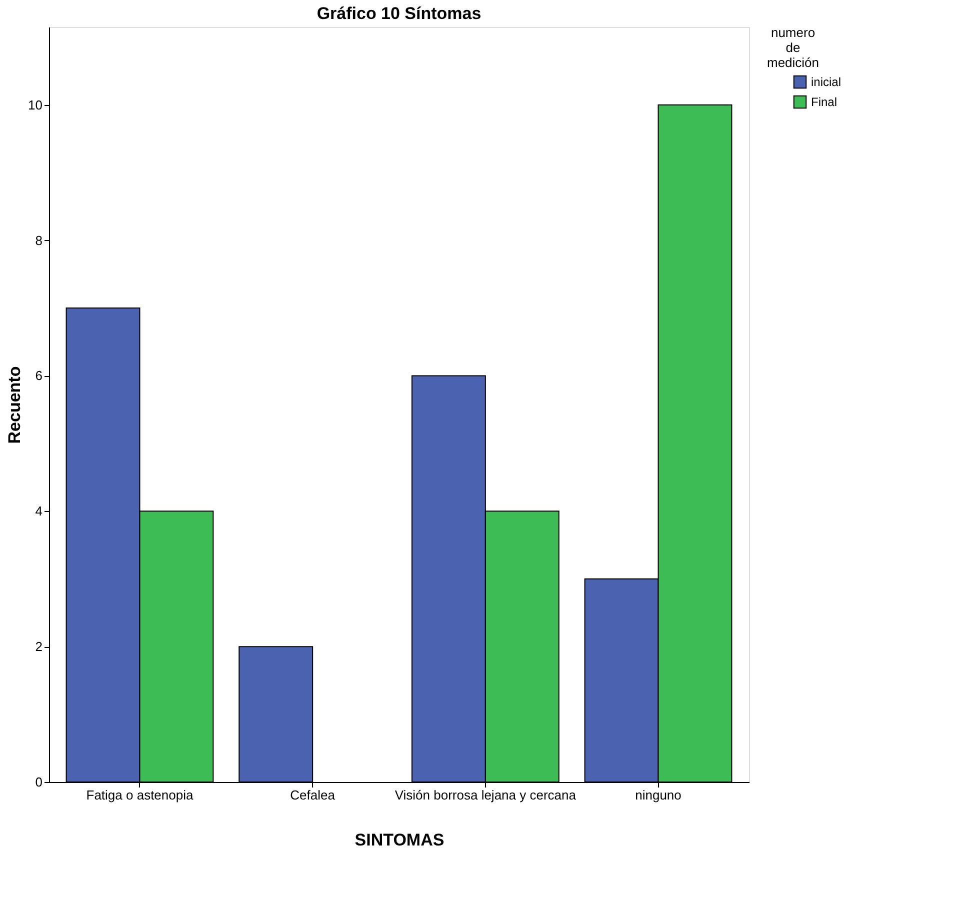 The height and width of the screenshot is (915, 967). Describe the element at coordinates (824, 102) in the screenshot. I see `legend-label: Final` at that location.